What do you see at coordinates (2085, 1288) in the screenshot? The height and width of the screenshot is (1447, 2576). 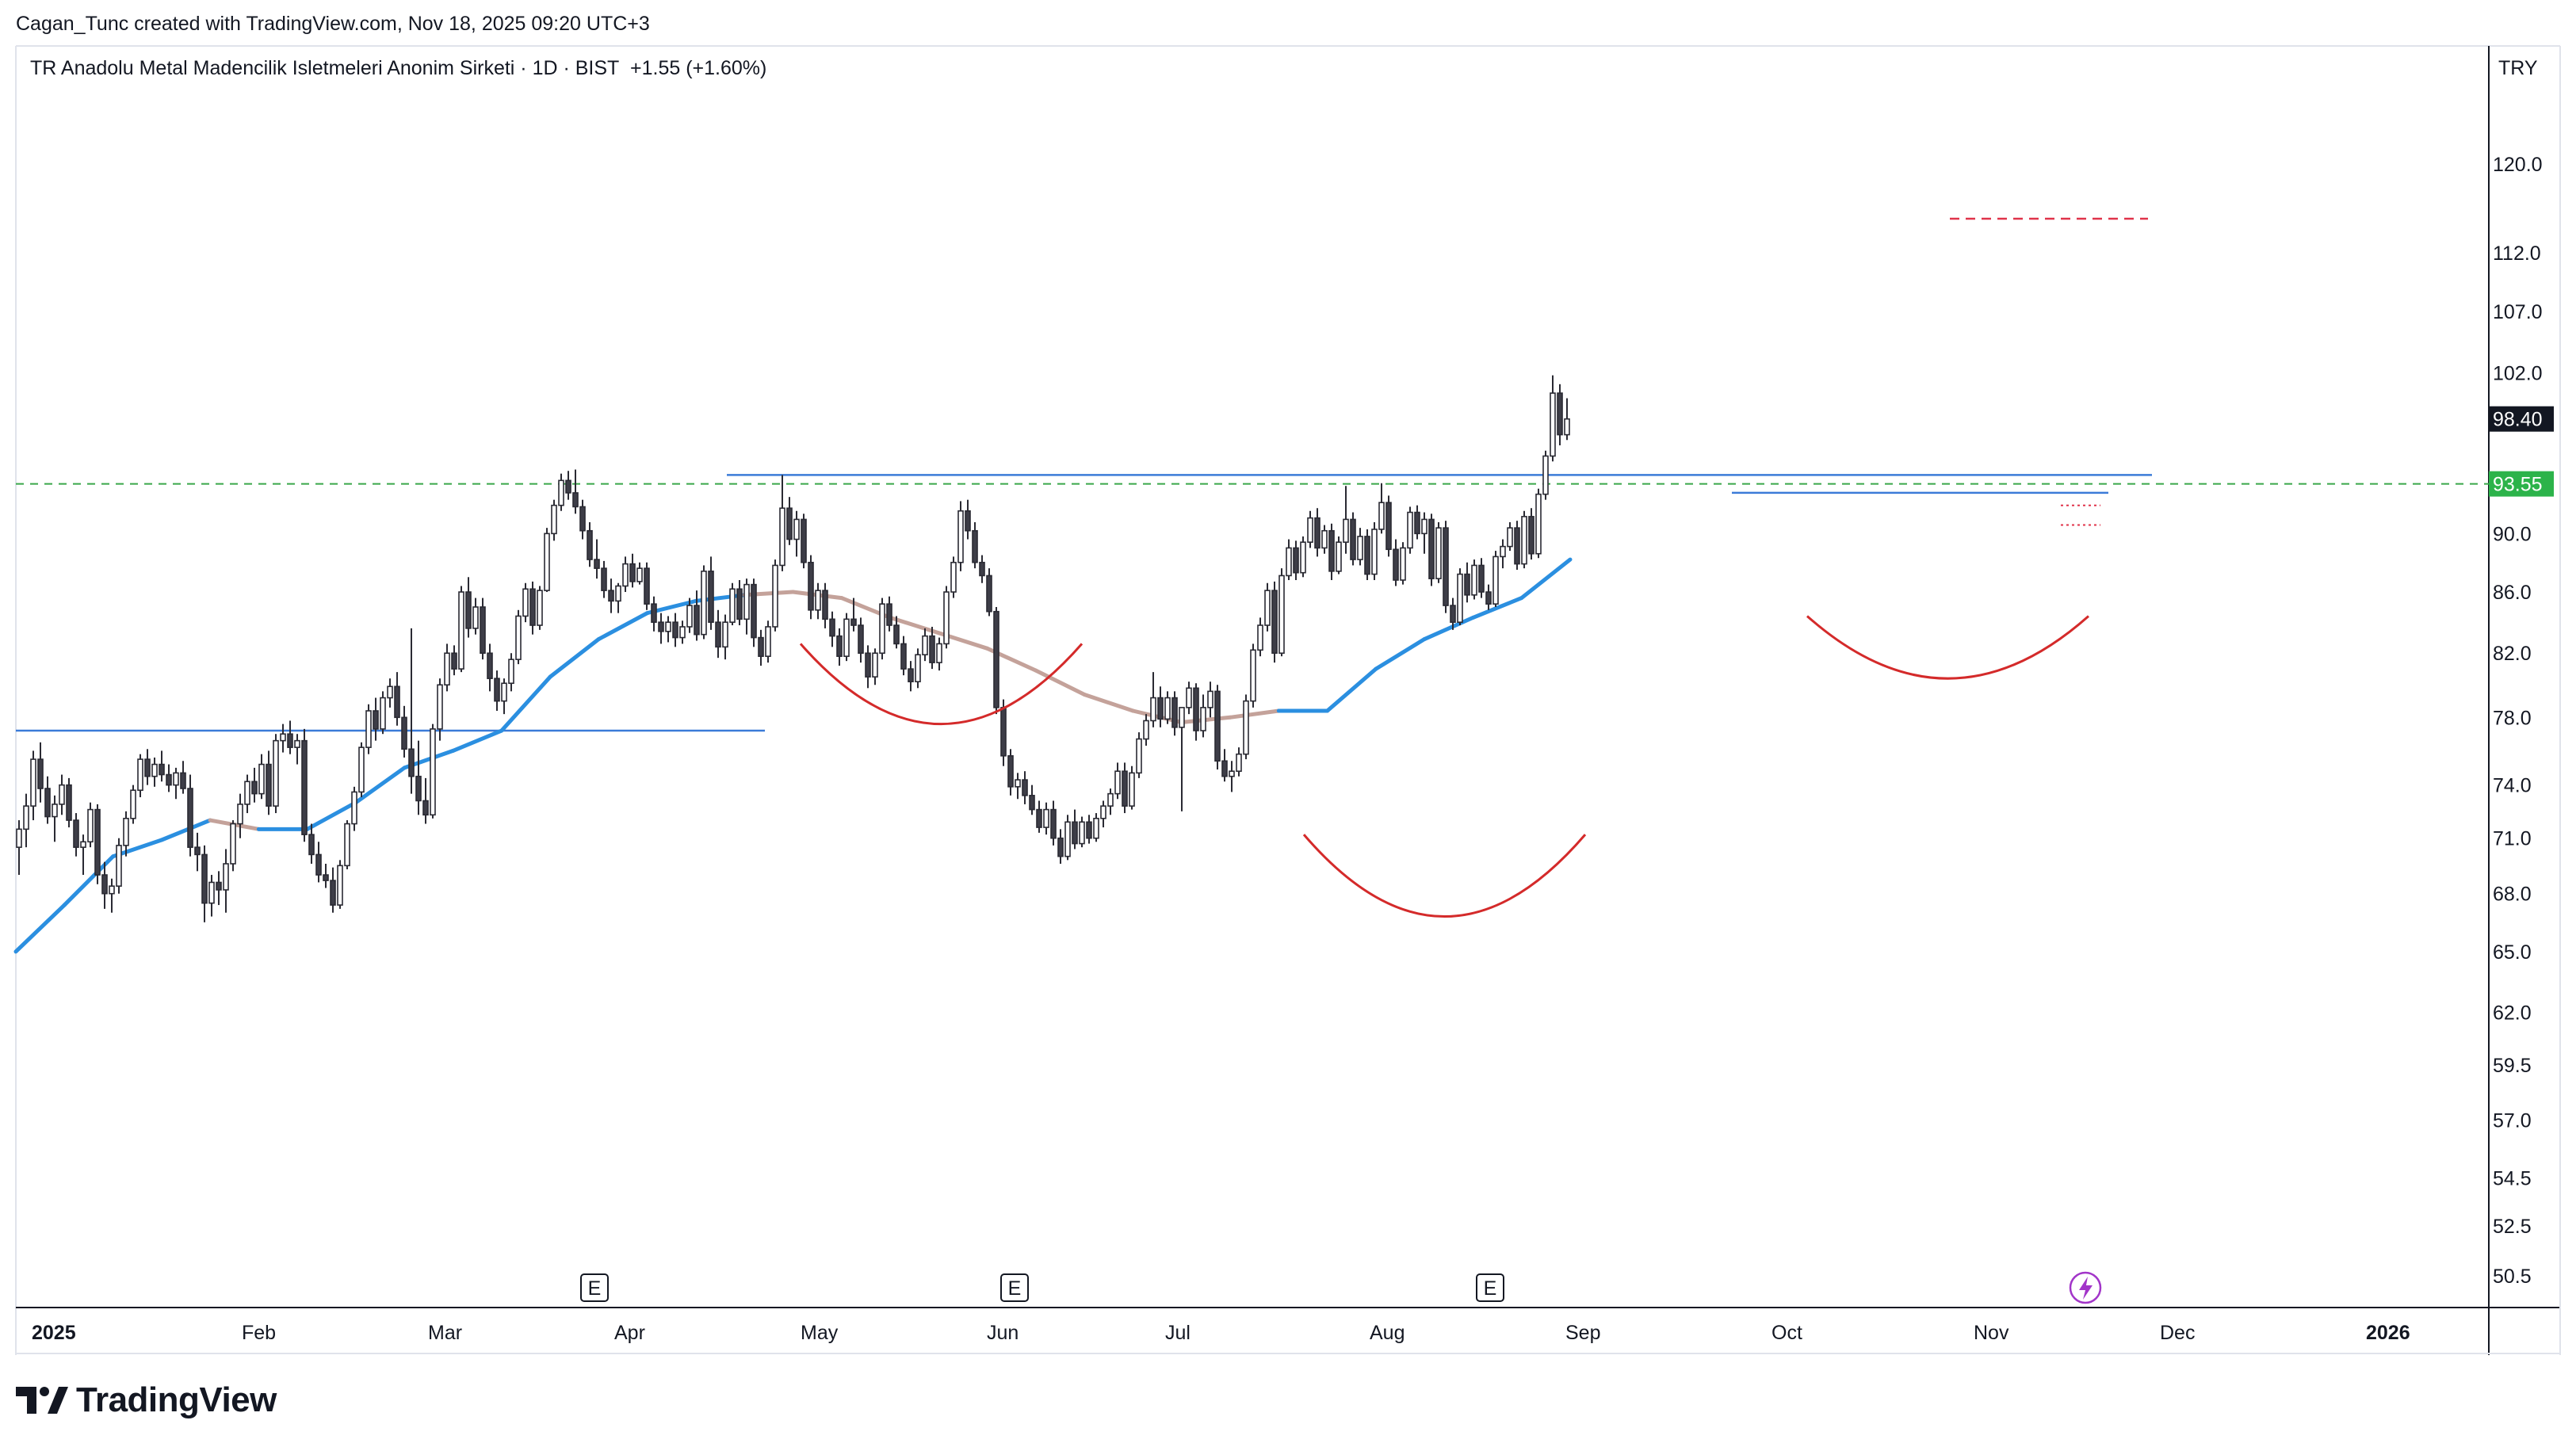 I see `lightning-event-marker` at bounding box center [2085, 1288].